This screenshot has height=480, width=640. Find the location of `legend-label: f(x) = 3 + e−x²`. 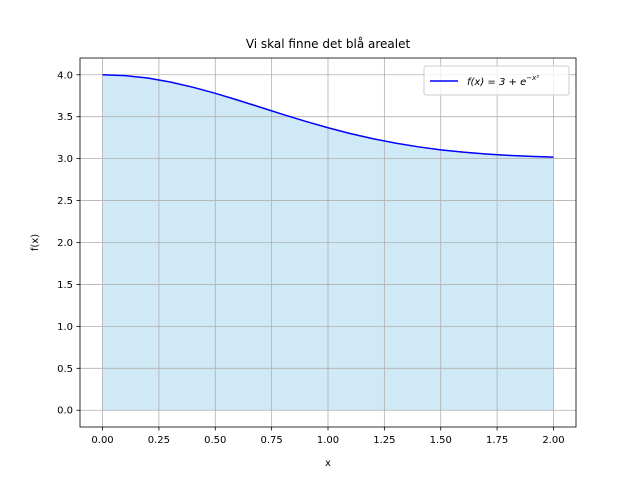

legend-label: f(x) = 3 + e−x² is located at coordinates (503, 81).